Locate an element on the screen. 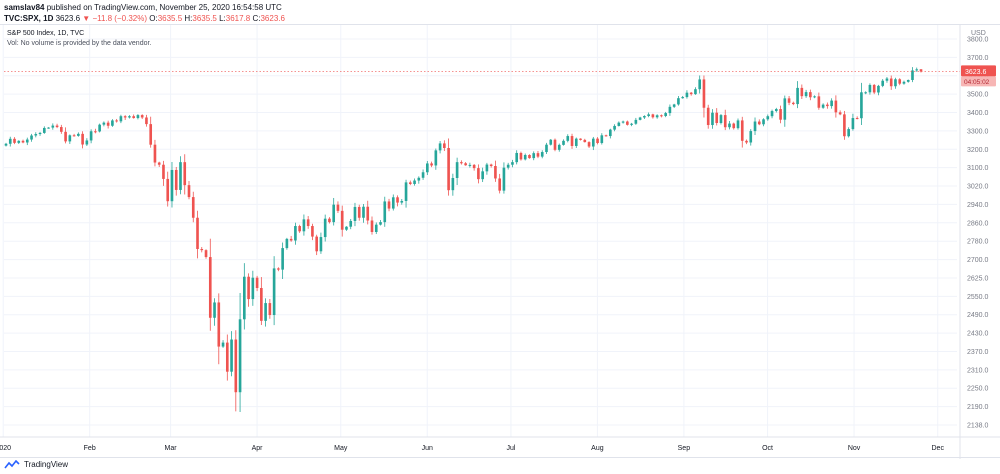  change-down-icon: ▼ is located at coordinates (86, 18).